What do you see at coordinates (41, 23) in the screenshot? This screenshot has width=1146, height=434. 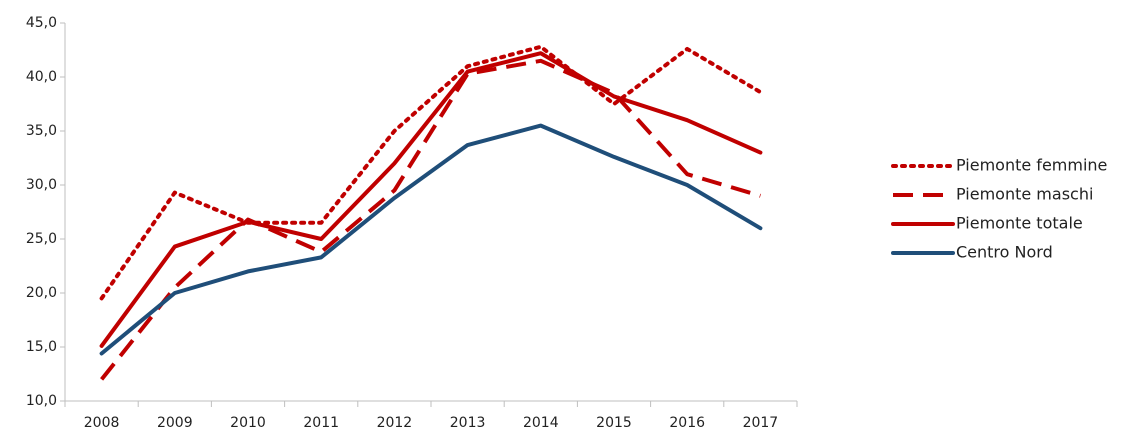 I see `y-tick-label: 45,0` at bounding box center [41, 23].